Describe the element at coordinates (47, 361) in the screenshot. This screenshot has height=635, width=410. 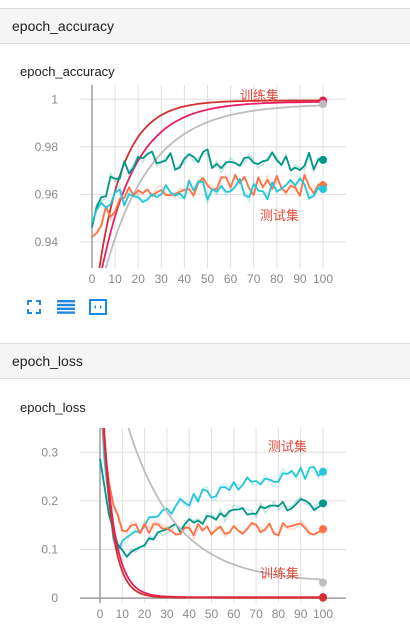
I see `section-header-loss-label: epoch_loss` at that location.